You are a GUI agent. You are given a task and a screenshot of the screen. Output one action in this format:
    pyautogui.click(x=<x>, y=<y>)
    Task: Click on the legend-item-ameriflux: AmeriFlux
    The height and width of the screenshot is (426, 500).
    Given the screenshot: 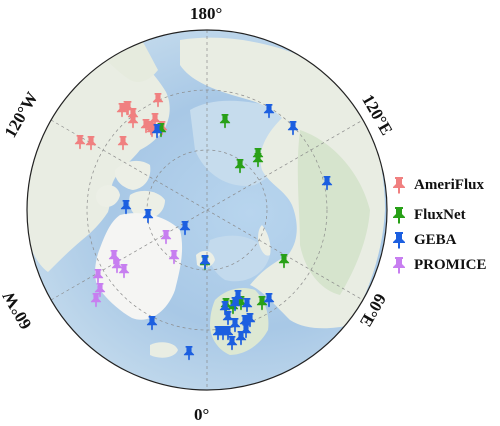 What is the action you would take?
    pyautogui.click(x=438, y=185)
    